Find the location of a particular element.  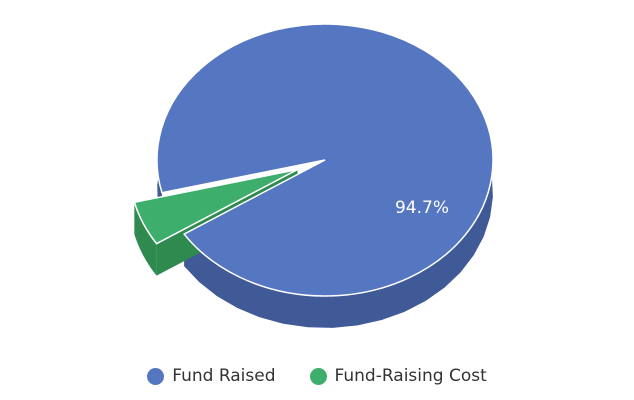

pie-label-fund-raised: 94.7% is located at coordinates (422, 208).